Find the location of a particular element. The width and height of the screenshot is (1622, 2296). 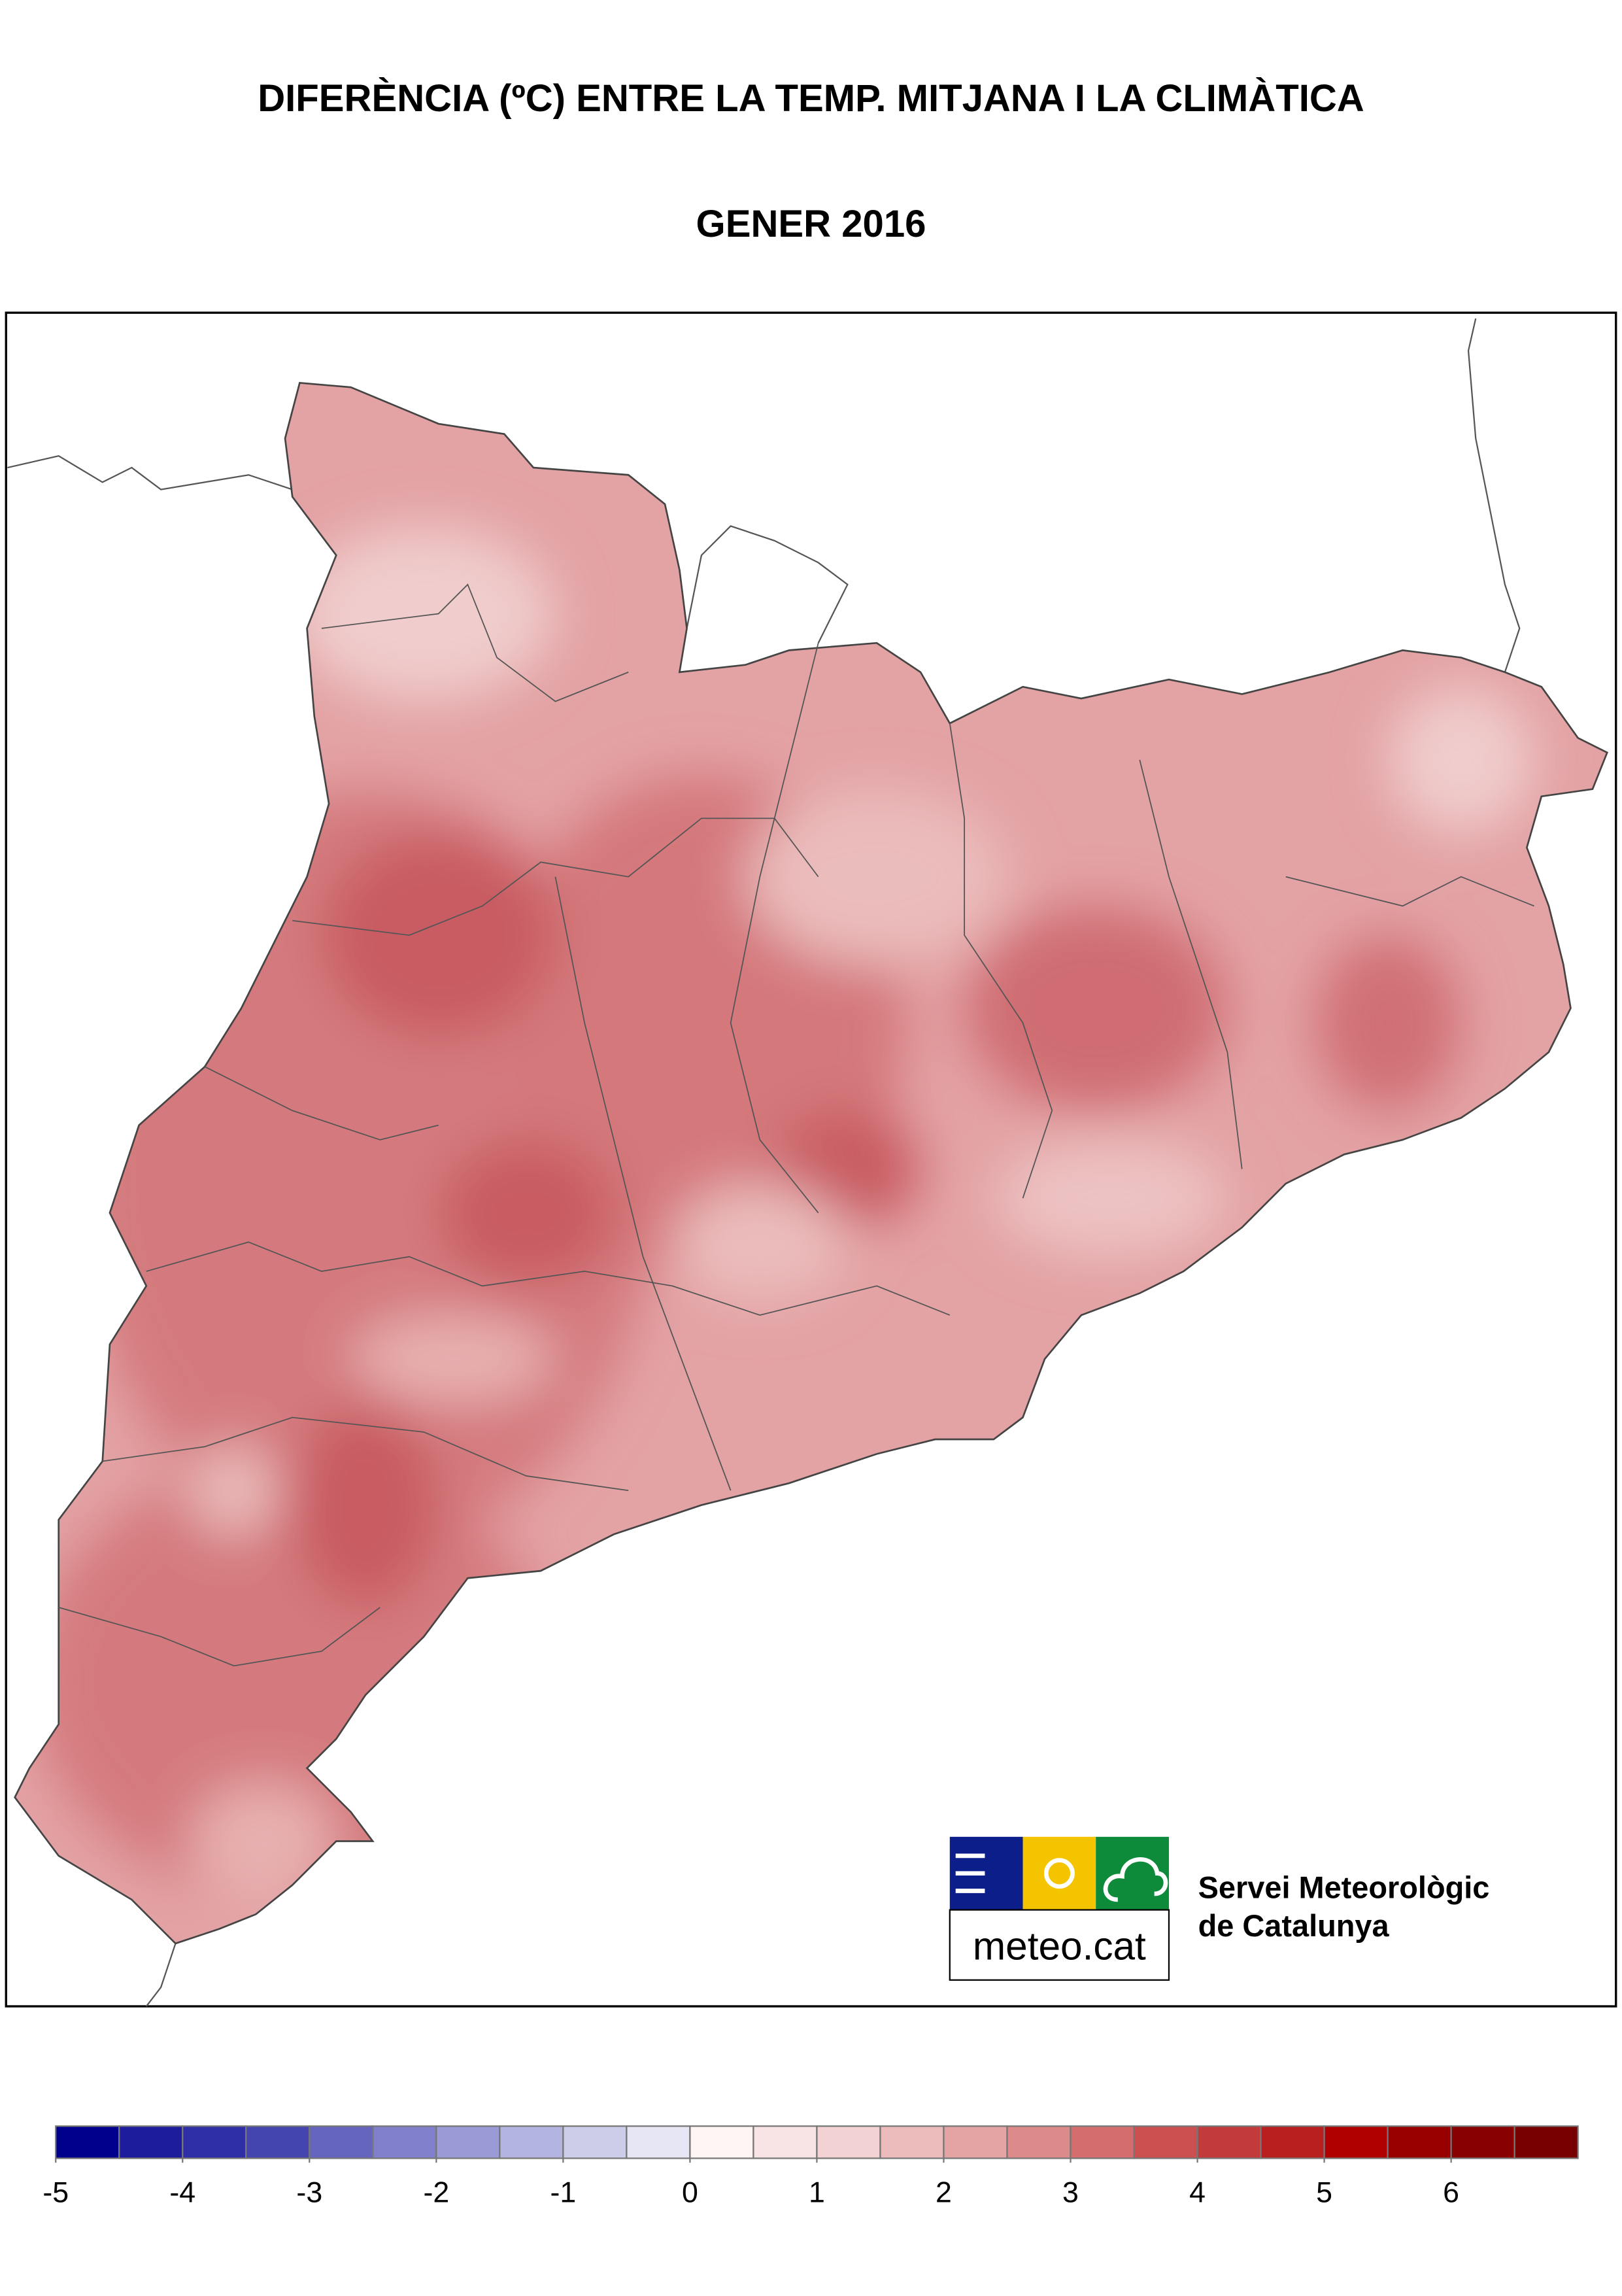

tick-label: 5 is located at coordinates (1324, 2192).